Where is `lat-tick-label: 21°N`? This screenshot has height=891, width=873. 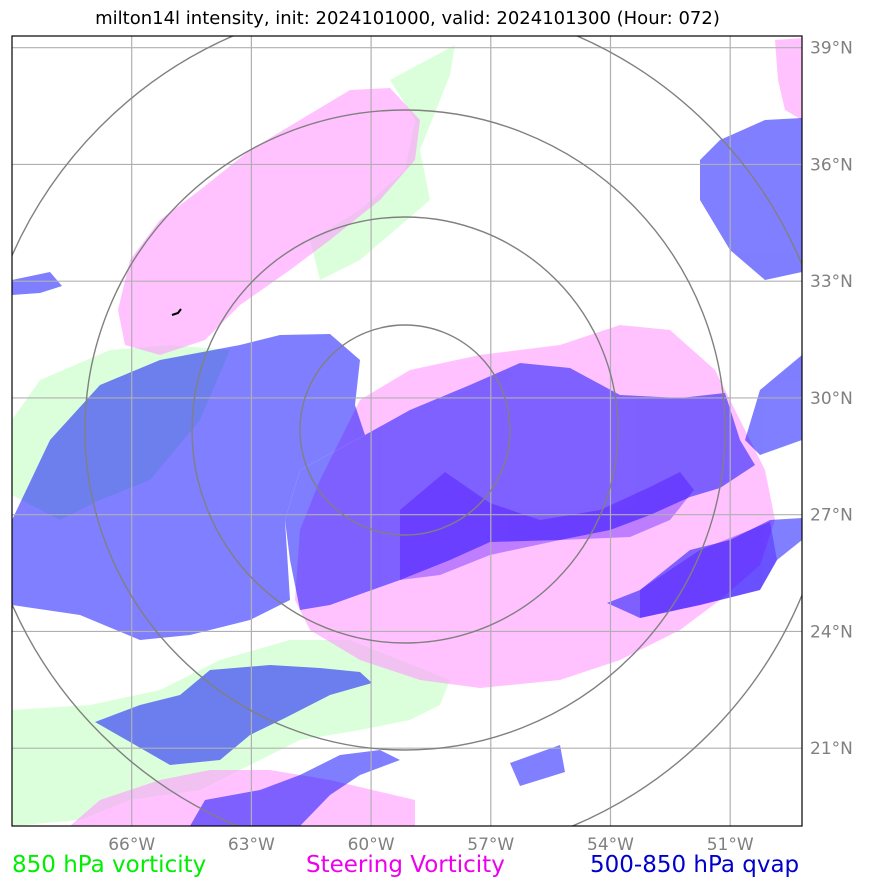
lat-tick-label: 21°N is located at coordinates (831, 749).